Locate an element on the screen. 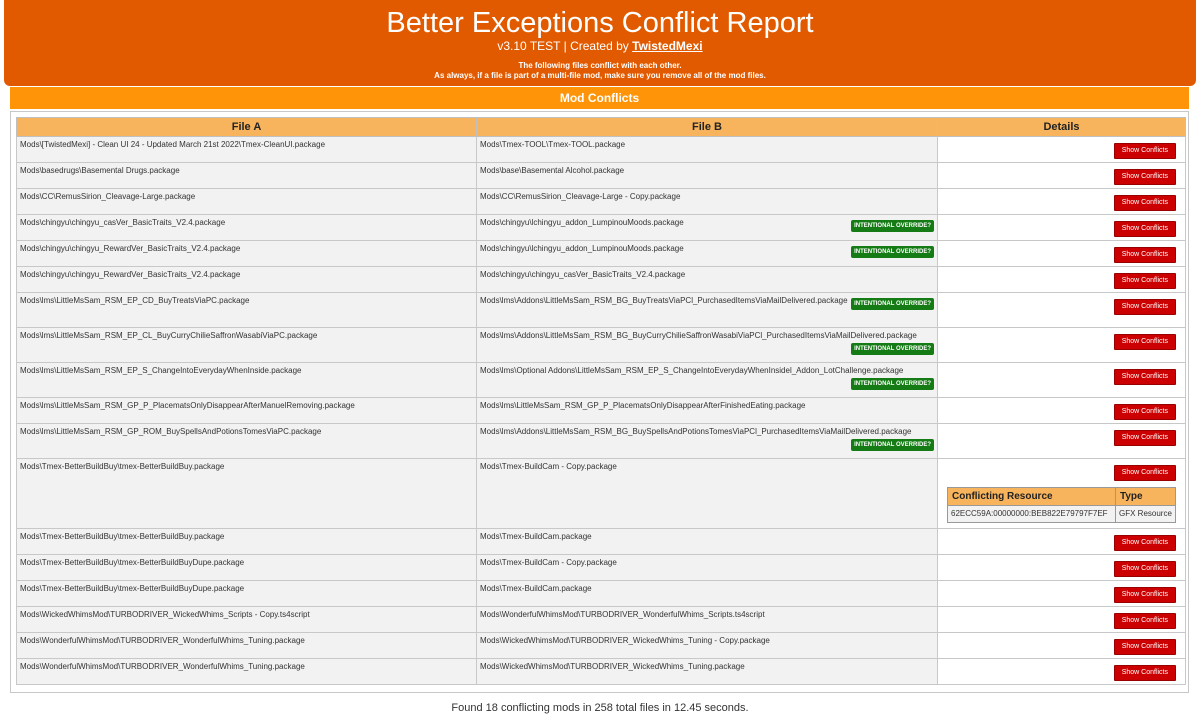 The image size is (1200, 722). resource-header-row: Conflicting Resource Type is located at coordinates (1061, 496).